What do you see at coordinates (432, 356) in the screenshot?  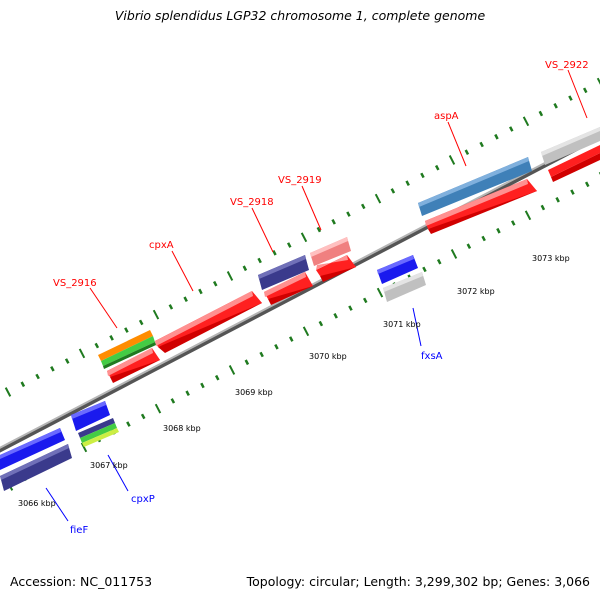 I see `gene-label: fxsA` at bounding box center [432, 356].